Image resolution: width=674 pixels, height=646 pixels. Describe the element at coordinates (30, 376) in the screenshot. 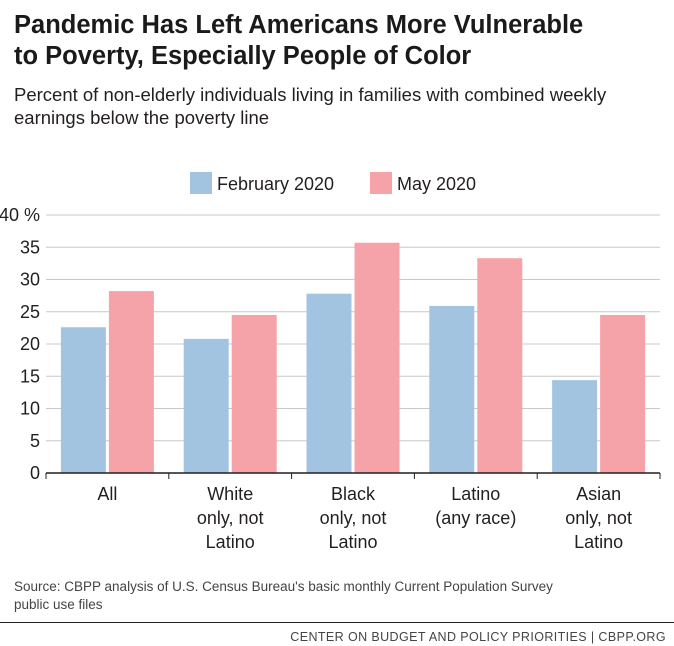

I see `y-tick-label: 15` at that location.